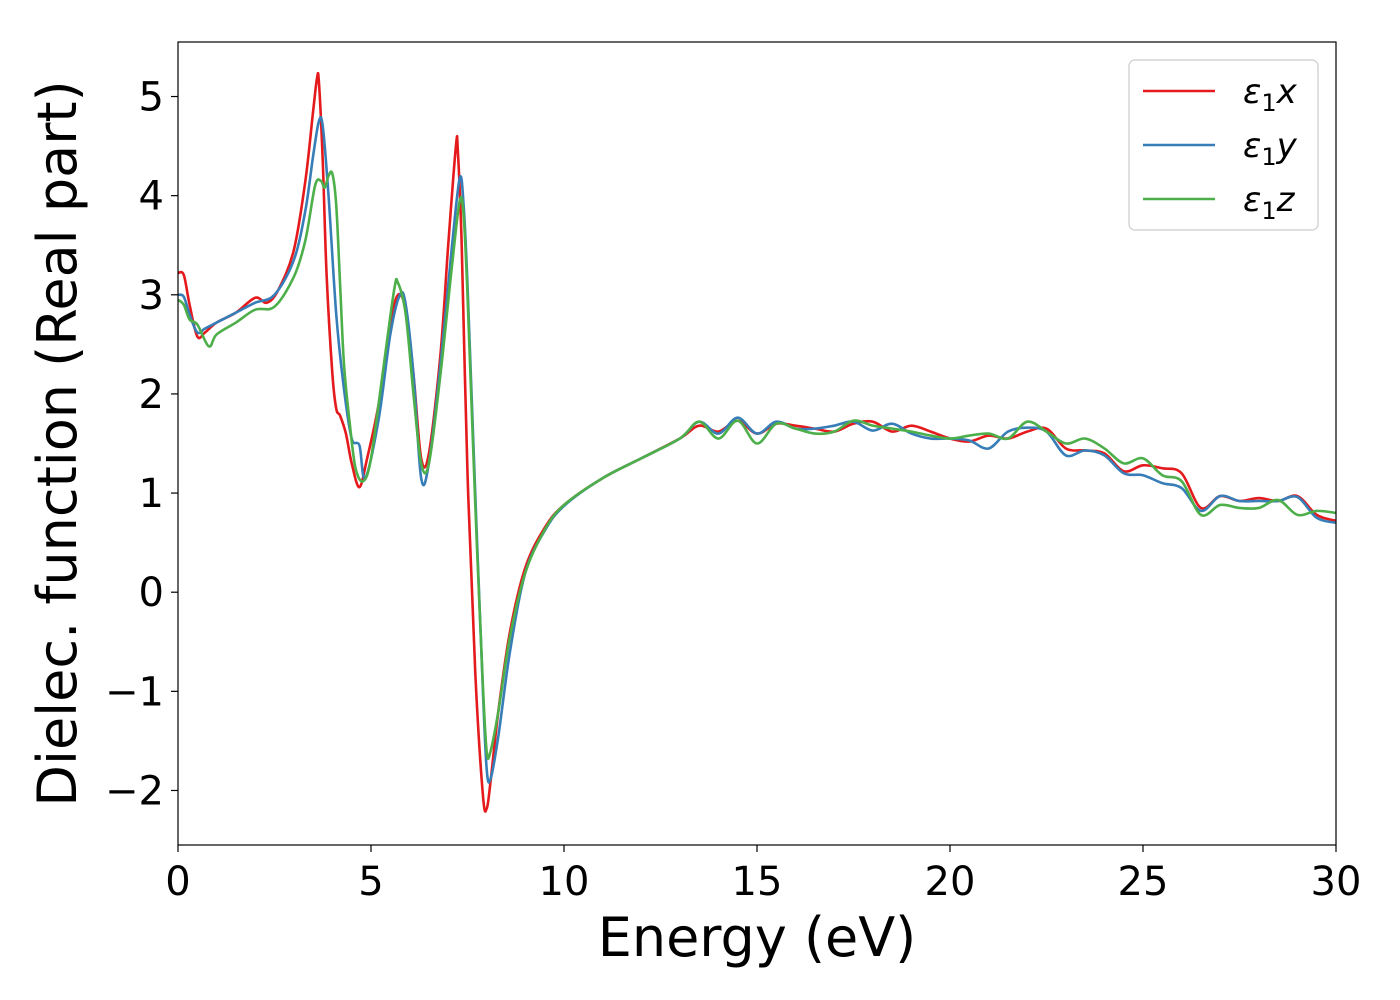 The height and width of the screenshot is (1000, 1400). What do you see at coordinates (1286, 200) in the screenshot?
I see `legend-variable: z` at bounding box center [1286, 200].